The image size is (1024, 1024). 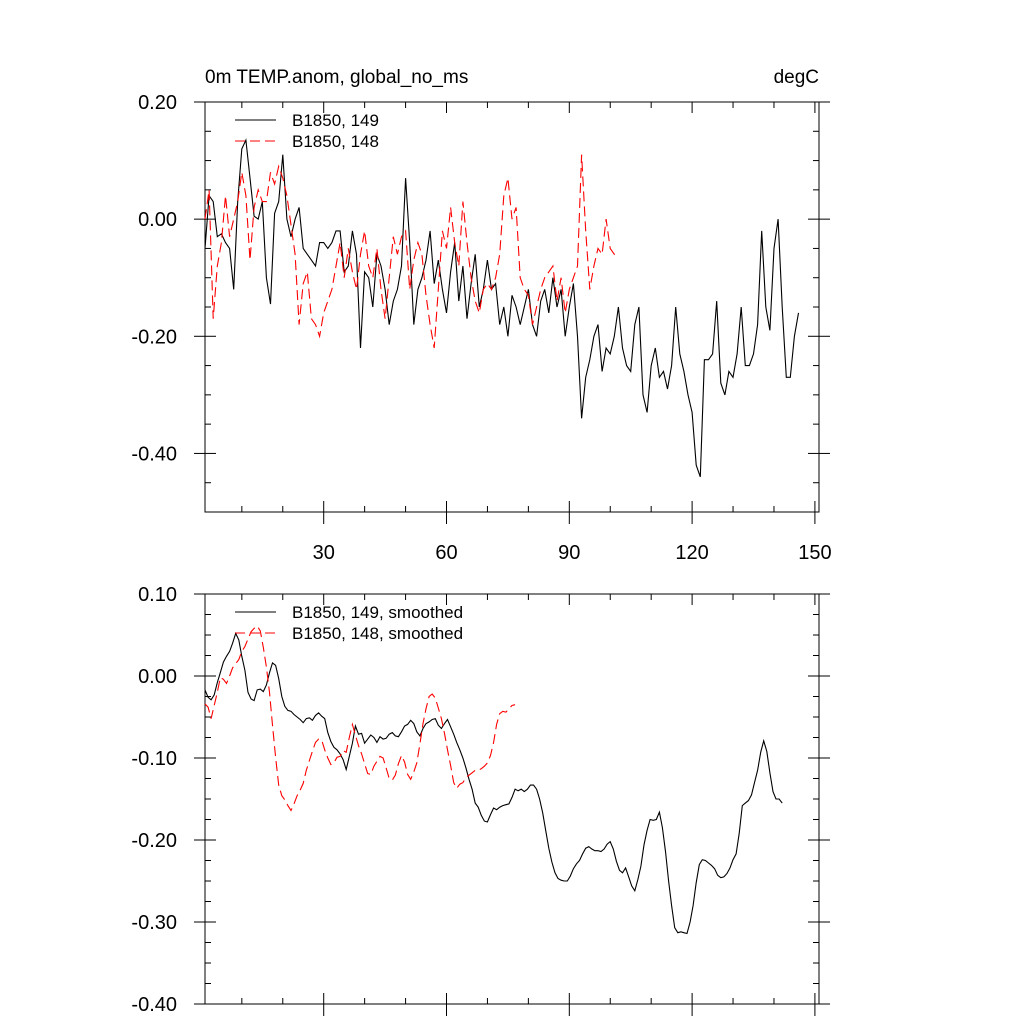 What do you see at coordinates (307, 131) in the screenshot?
I see `legend-top: B1850, 149 B1850, 148` at bounding box center [307, 131].